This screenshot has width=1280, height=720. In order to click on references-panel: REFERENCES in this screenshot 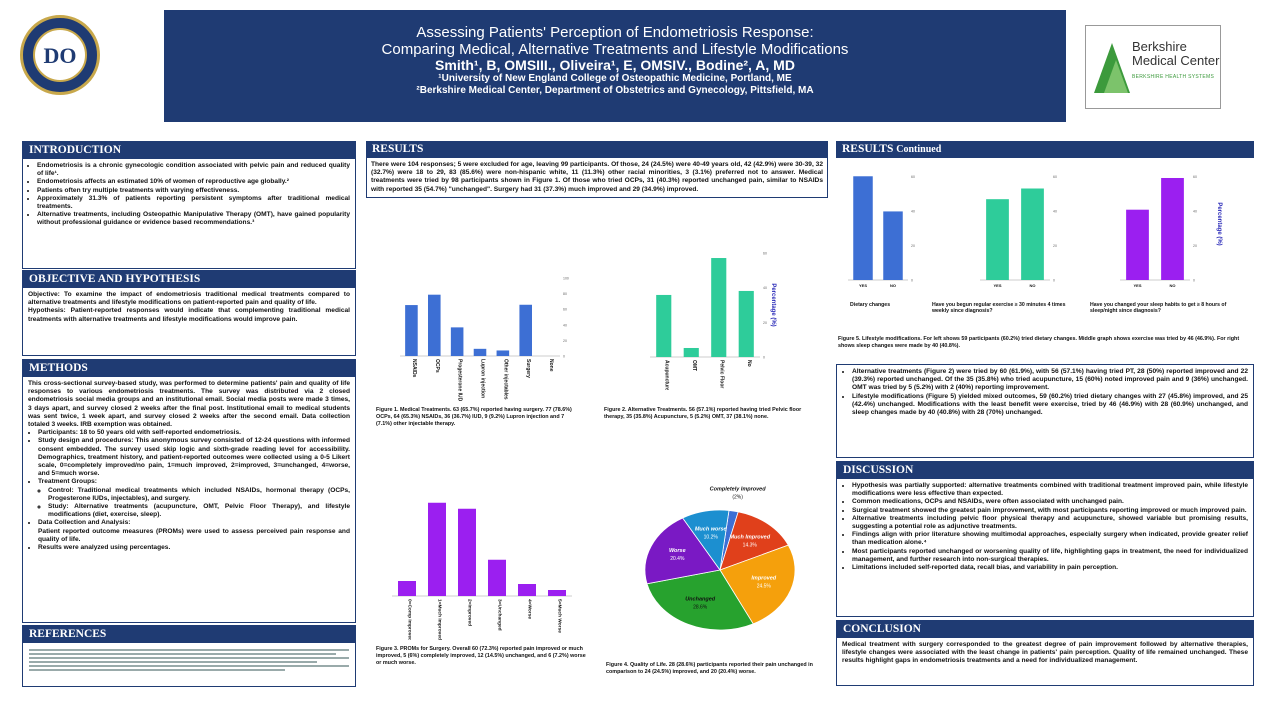, I will do `click(189, 656)`.